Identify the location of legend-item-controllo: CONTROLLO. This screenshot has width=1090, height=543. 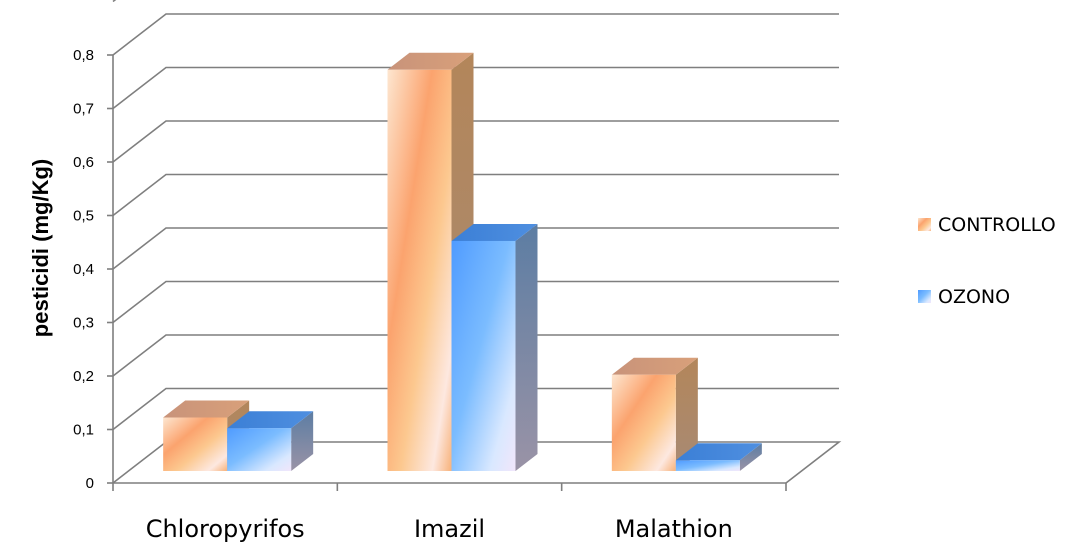
(987, 225).